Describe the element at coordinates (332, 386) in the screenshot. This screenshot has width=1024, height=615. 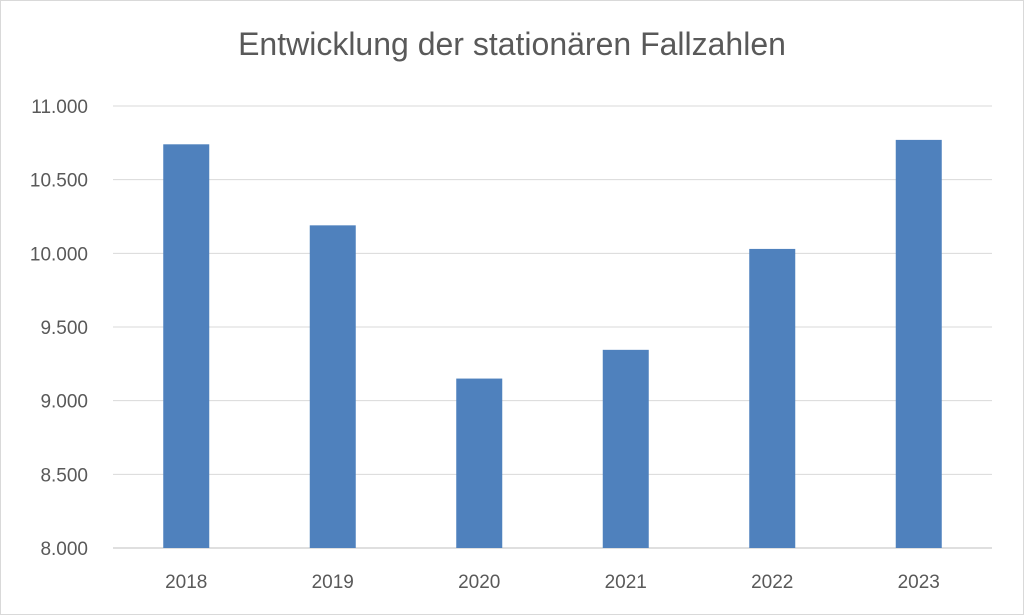
I see `bar-2019` at that location.